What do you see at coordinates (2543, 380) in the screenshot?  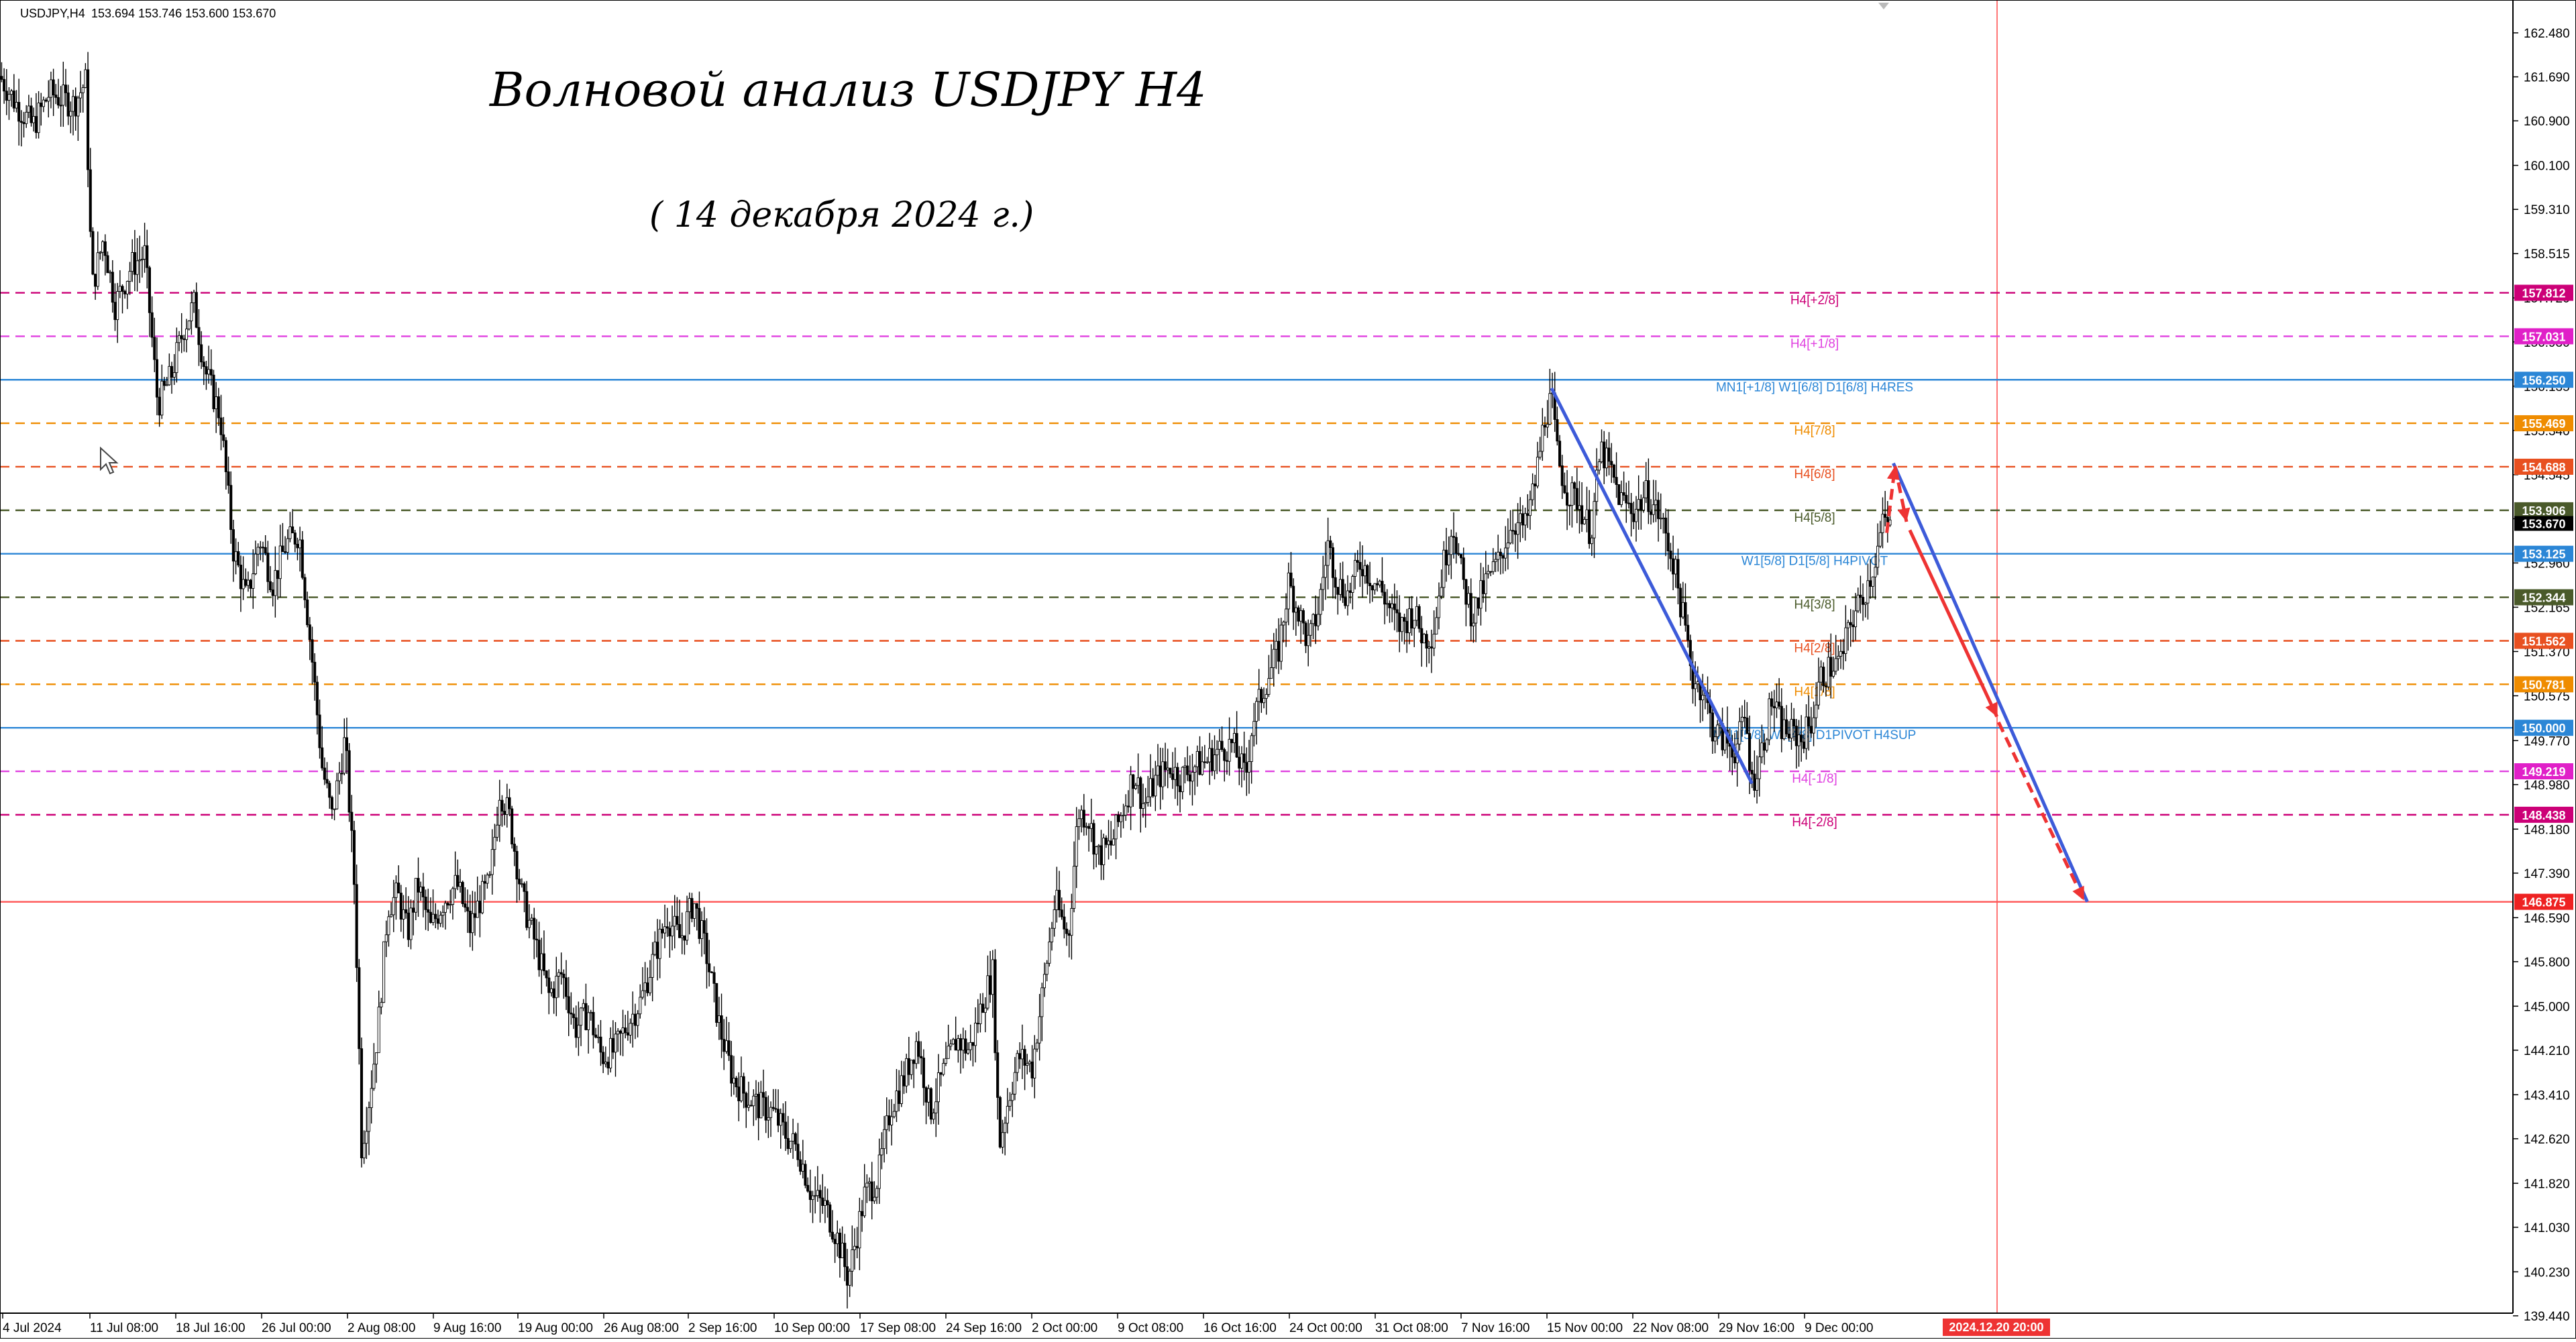 I see `price-tag-label: 156.250` at bounding box center [2543, 380].